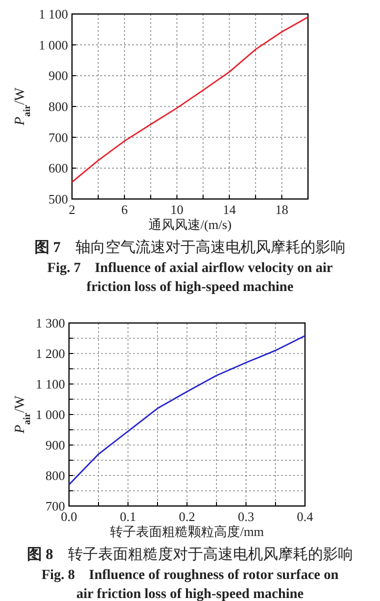 Image resolution: width=380 pixels, height=601 pixels. Describe the element at coordinates (187, 531) in the screenshot. I see `x-axis-title: 转子表面粗糙颗粒高度/mm` at that location.